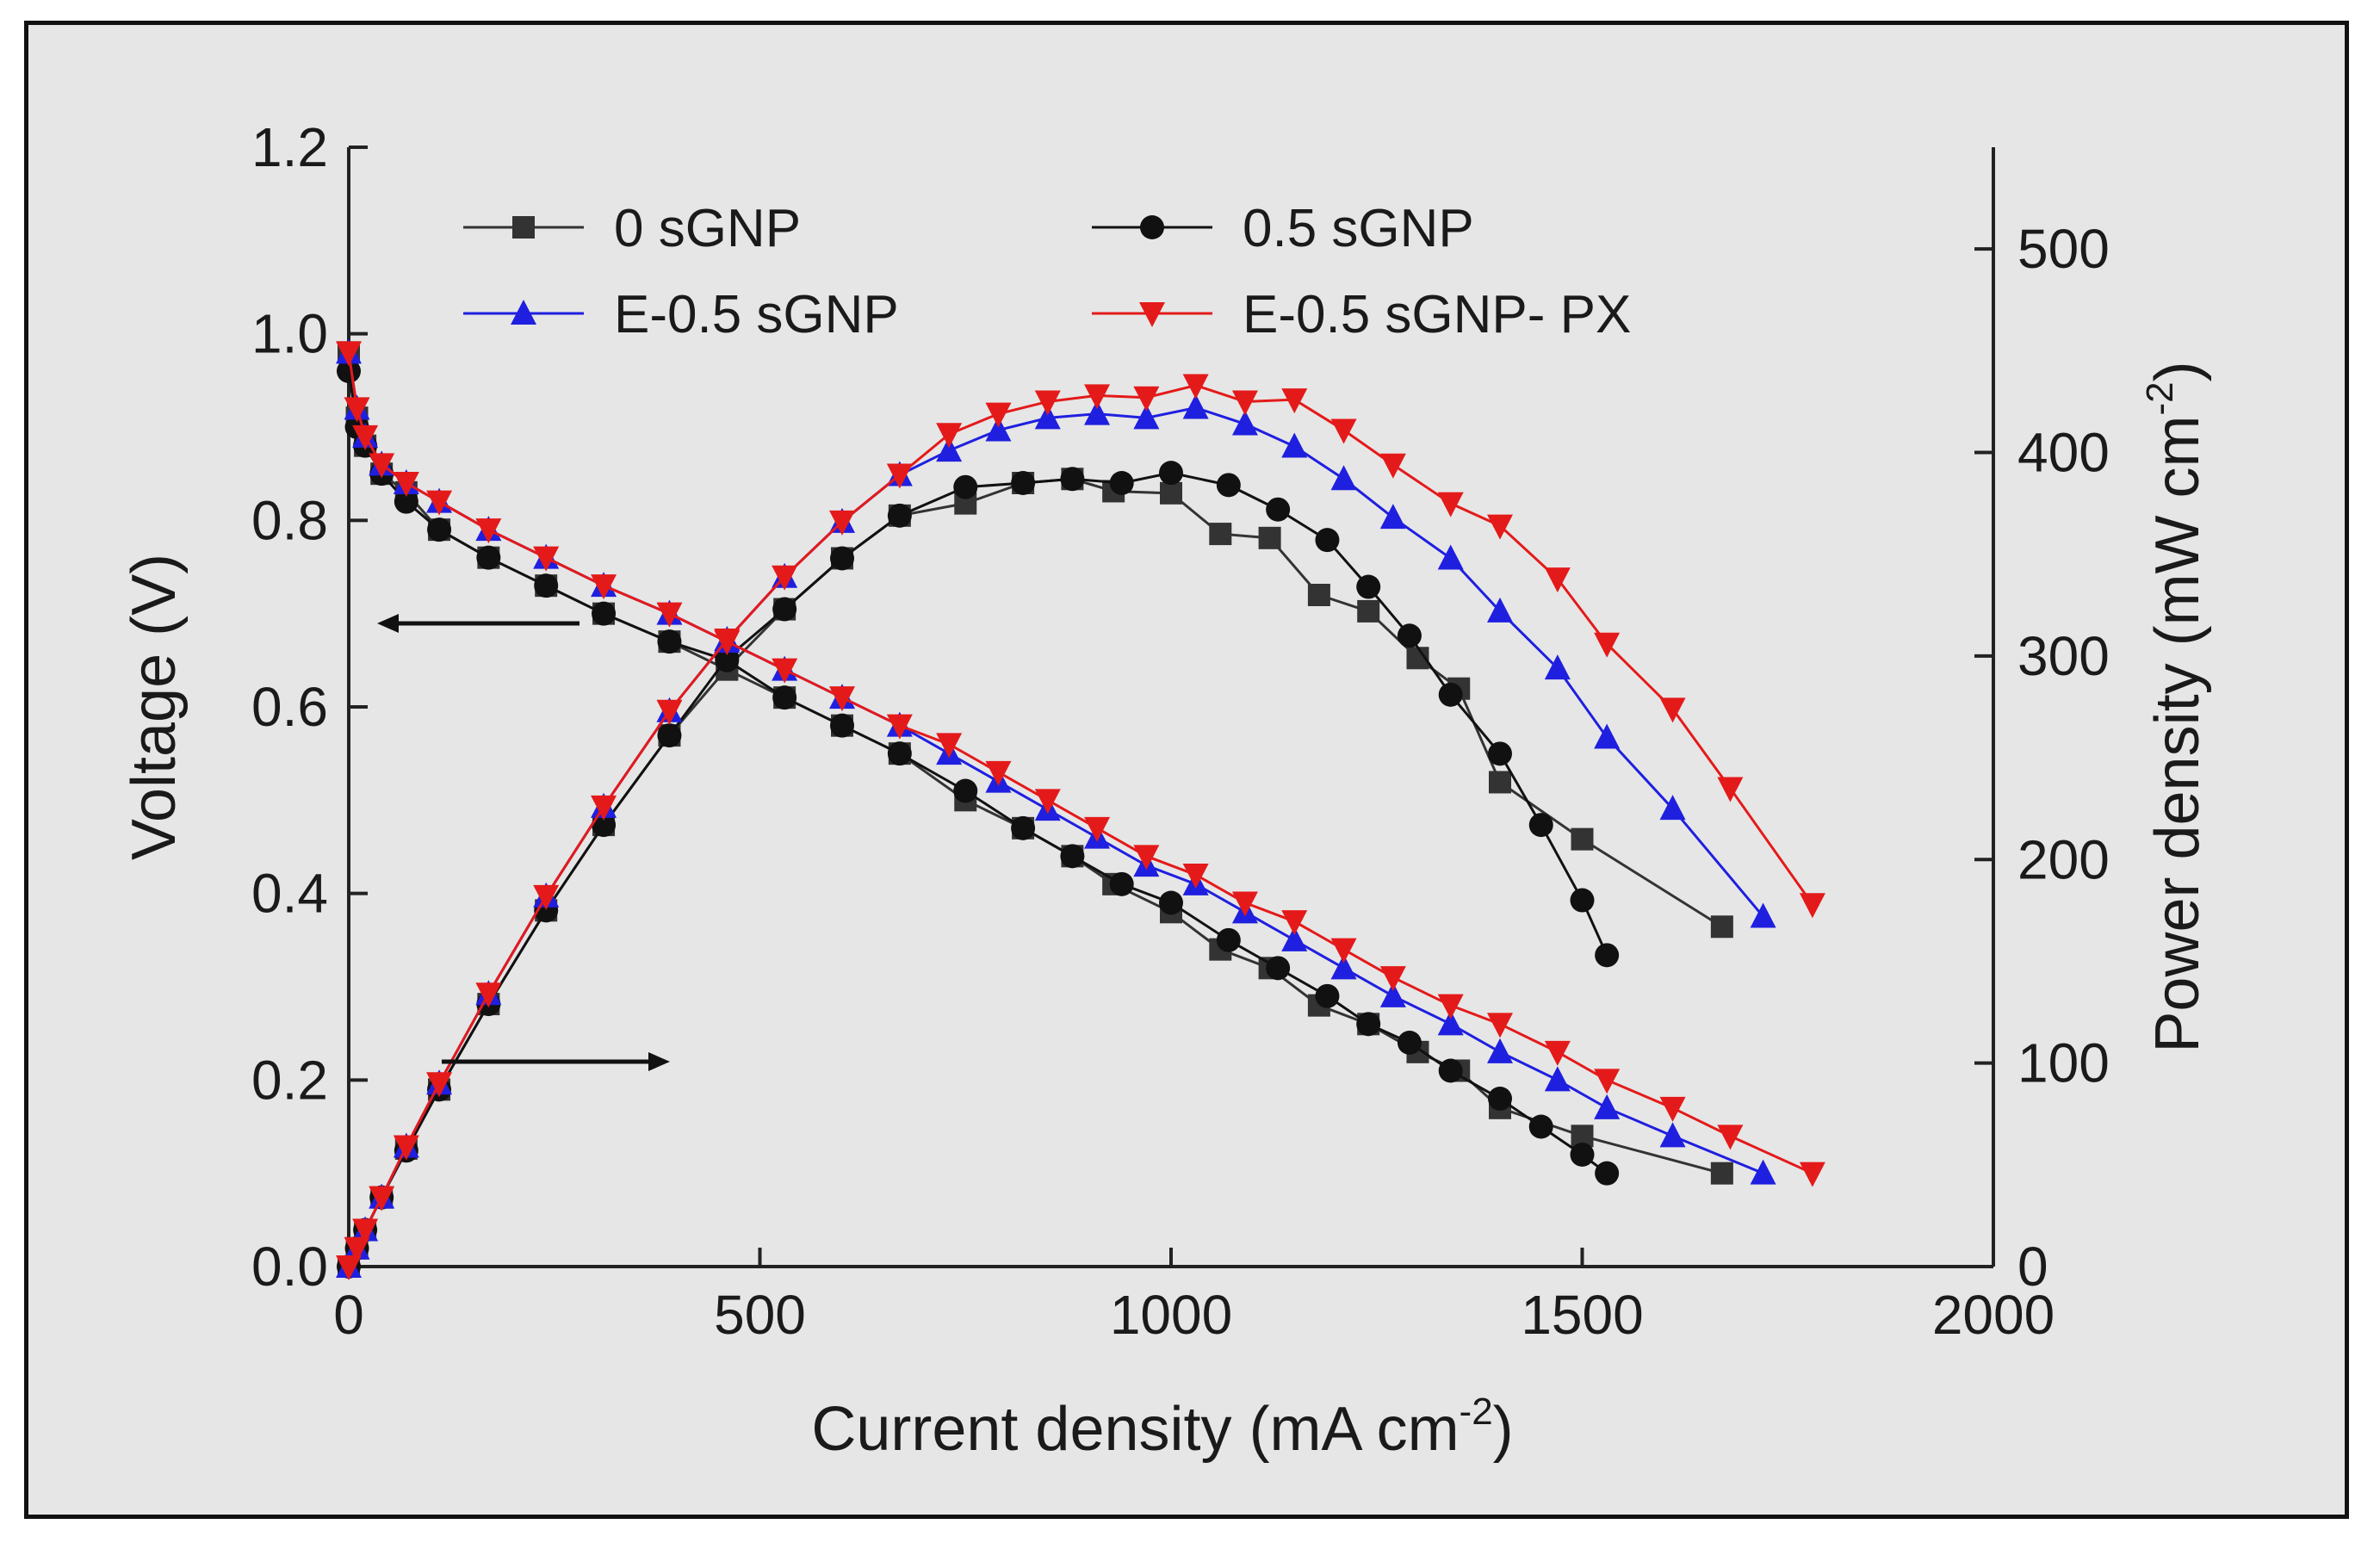 The height and width of the screenshot is (1549, 2380). What do you see at coordinates (2033, 1267) in the screenshot?
I see `y2-tick-label: 0` at bounding box center [2033, 1267].